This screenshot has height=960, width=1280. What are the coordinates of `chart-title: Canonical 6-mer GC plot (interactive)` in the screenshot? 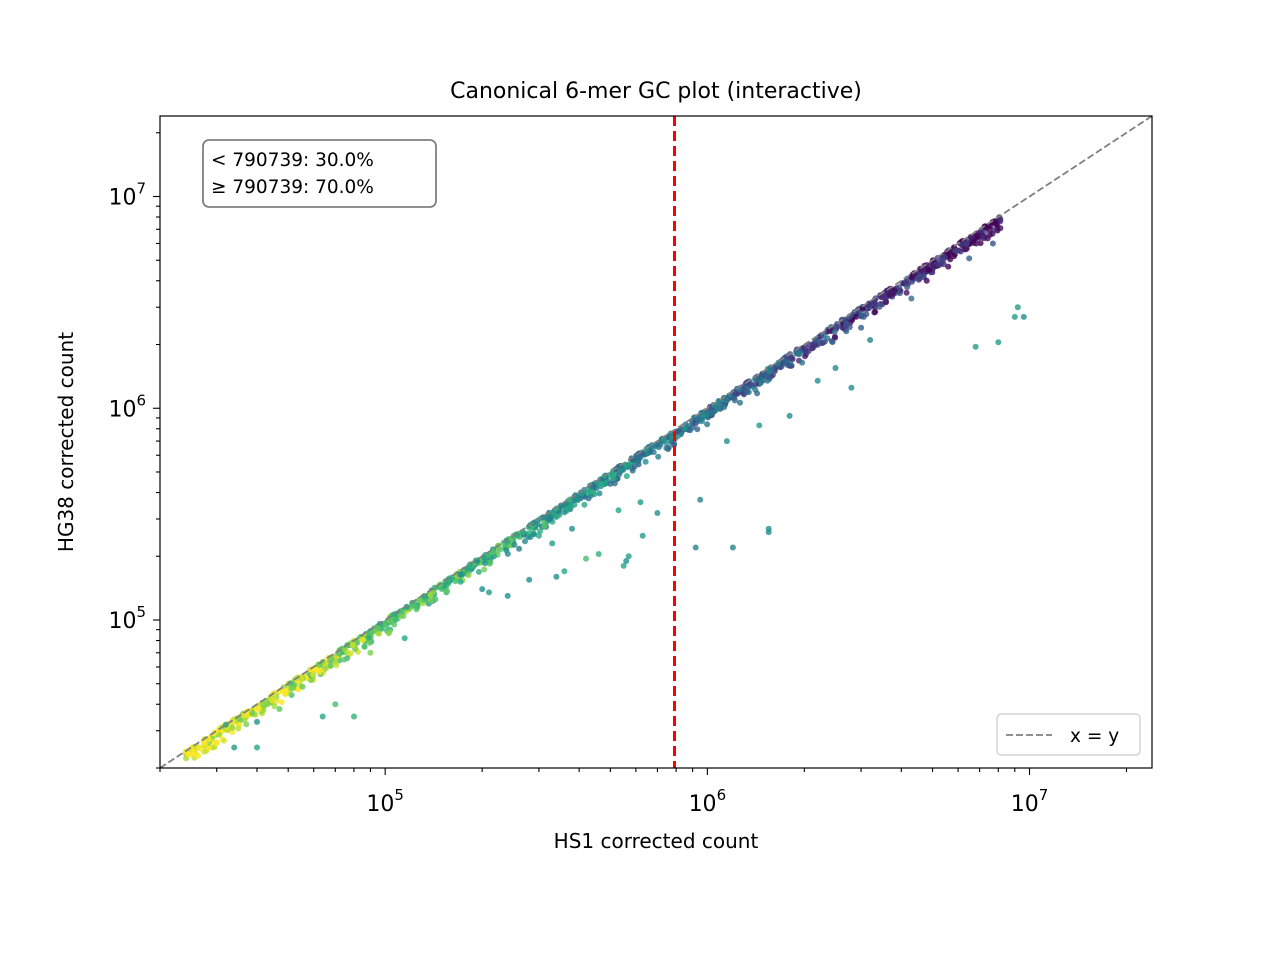 It's located at (656, 91).